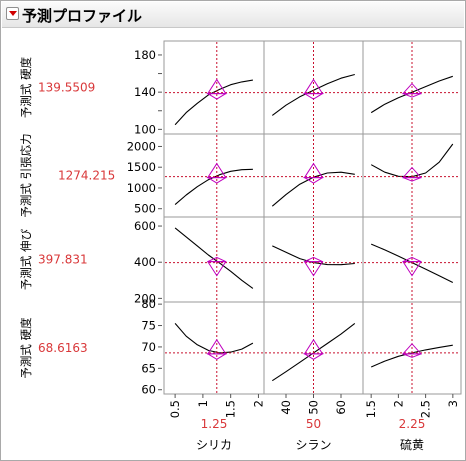  Describe the element at coordinates (453, 403) in the screenshot. I see `x-tick-label: 3` at that location.